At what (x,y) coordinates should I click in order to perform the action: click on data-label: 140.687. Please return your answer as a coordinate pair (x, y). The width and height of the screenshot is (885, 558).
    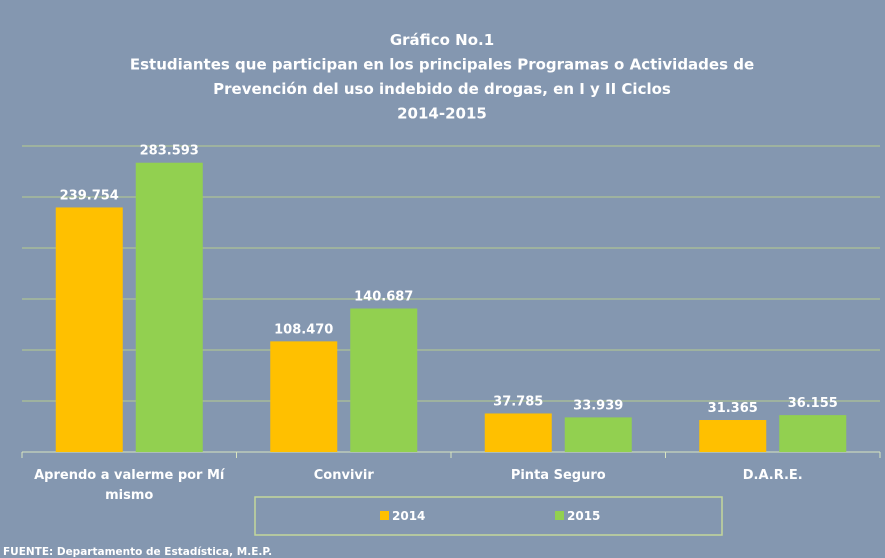
    Looking at the image, I should click on (383, 296).